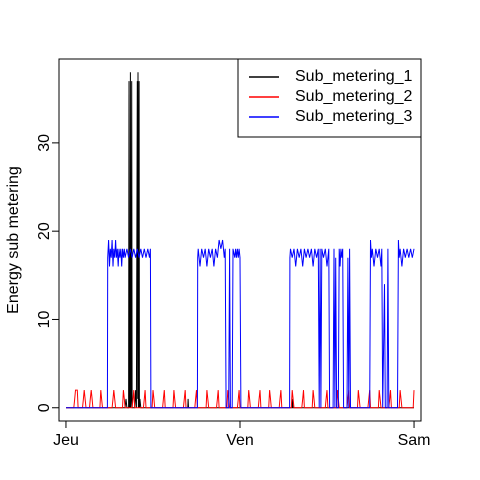  I want to click on y-tick-label: 20, so click(44, 231).